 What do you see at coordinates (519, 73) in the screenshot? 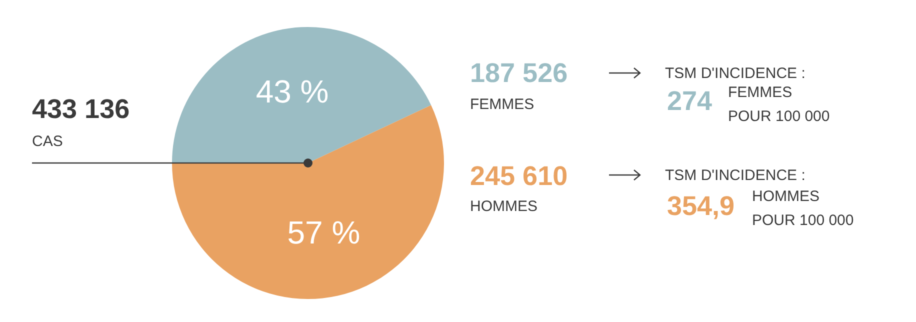
I see `text: 187 526` at bounding box center [519, 73].